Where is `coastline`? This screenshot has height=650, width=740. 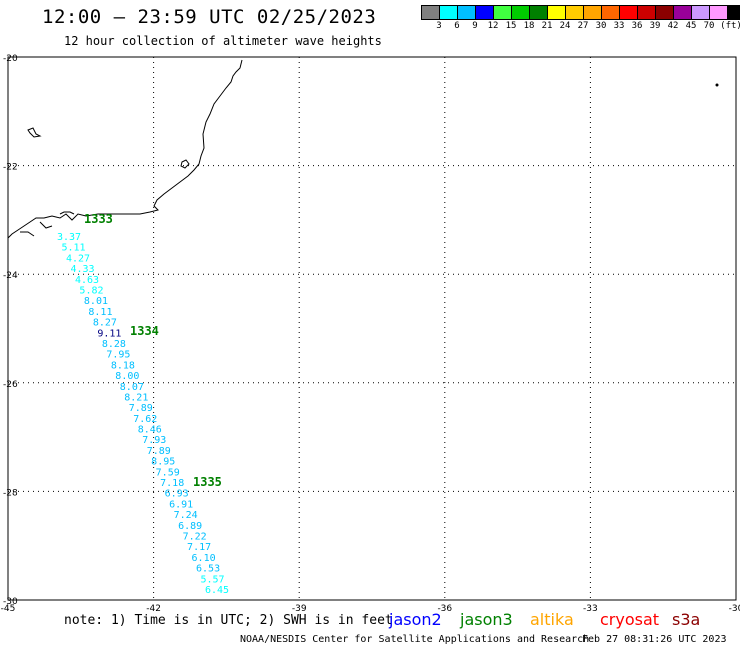
coastline is located at coordinates (125, 149).